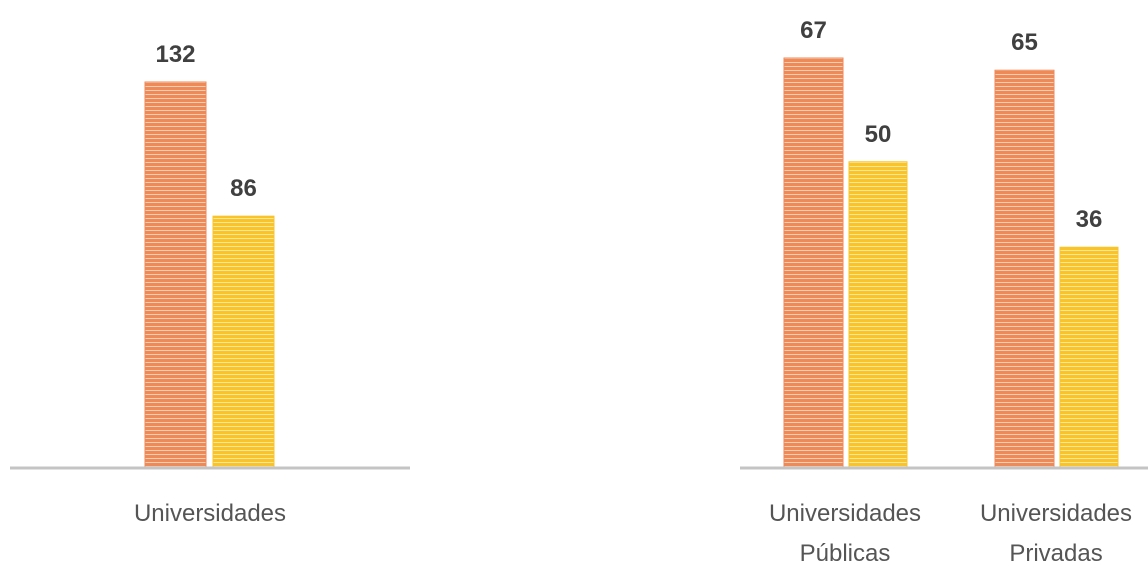 Image resolution: width=1148 pixels, height=568 pixels. Describe the element at coordinates (1089, 219) in the screenshot. I see `data-label: 36` at that location.